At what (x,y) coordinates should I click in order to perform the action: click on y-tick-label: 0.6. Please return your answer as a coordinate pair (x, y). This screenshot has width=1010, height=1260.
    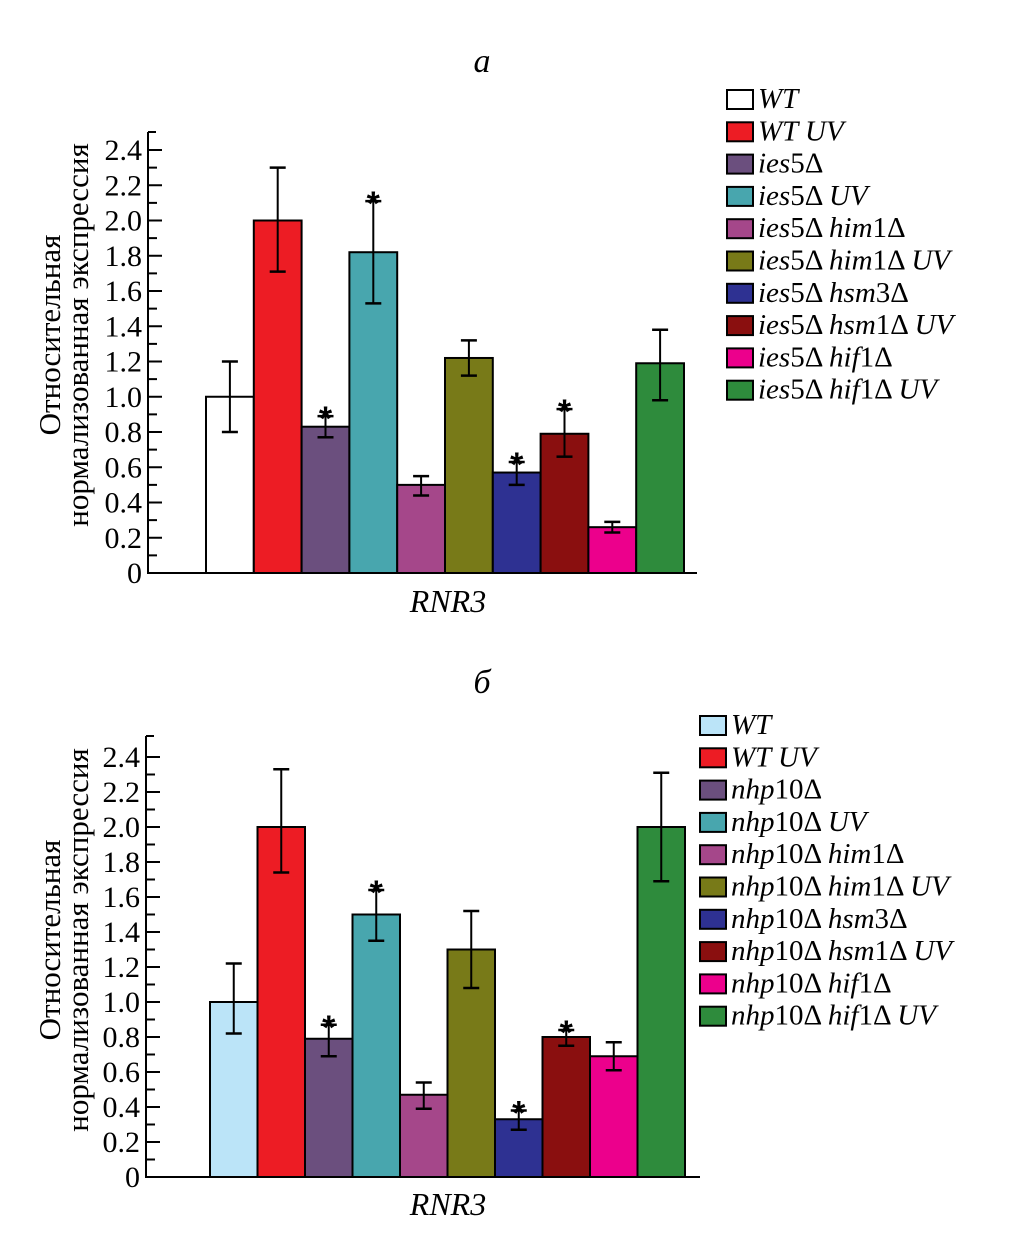
    Looking at the image, I should click on (124, 467).